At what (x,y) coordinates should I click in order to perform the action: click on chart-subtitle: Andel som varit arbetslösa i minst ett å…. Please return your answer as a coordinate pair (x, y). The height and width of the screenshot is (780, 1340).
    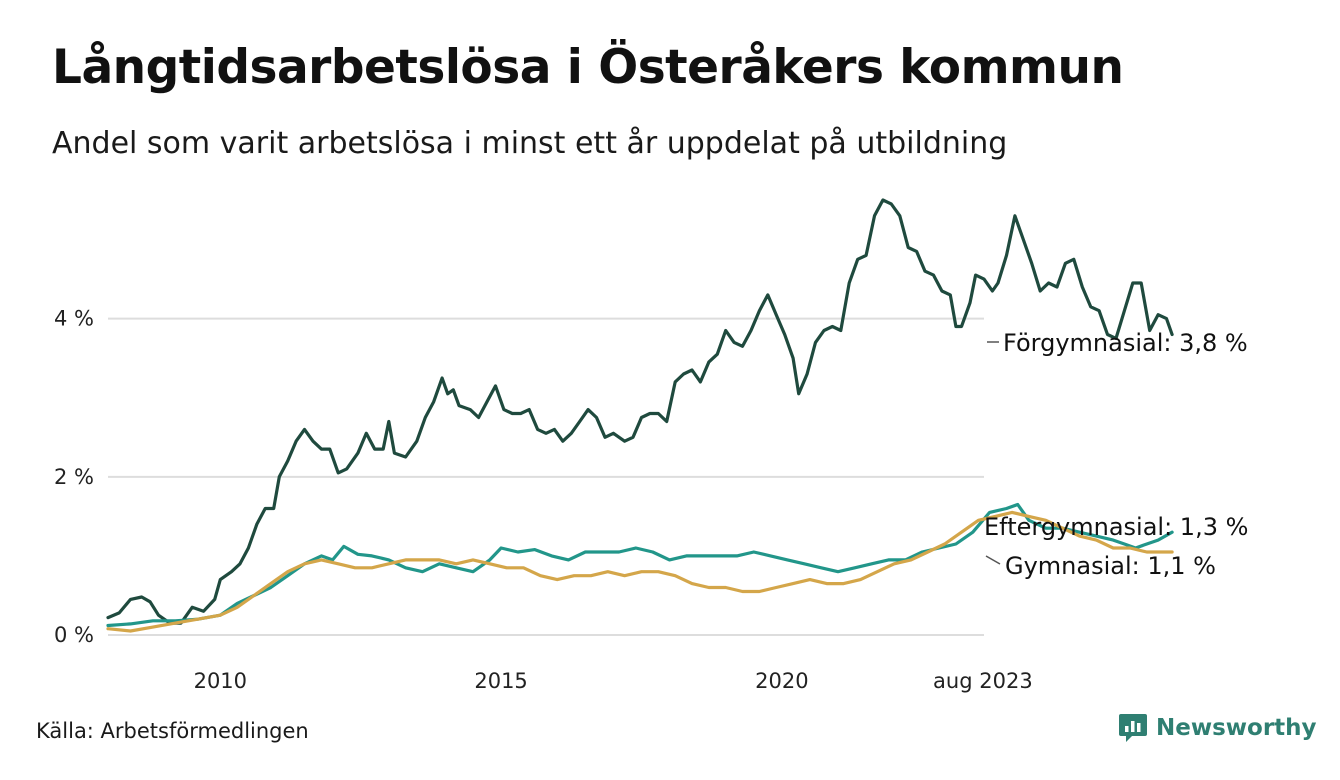
    Looking at the image, I should click on (530, 143).